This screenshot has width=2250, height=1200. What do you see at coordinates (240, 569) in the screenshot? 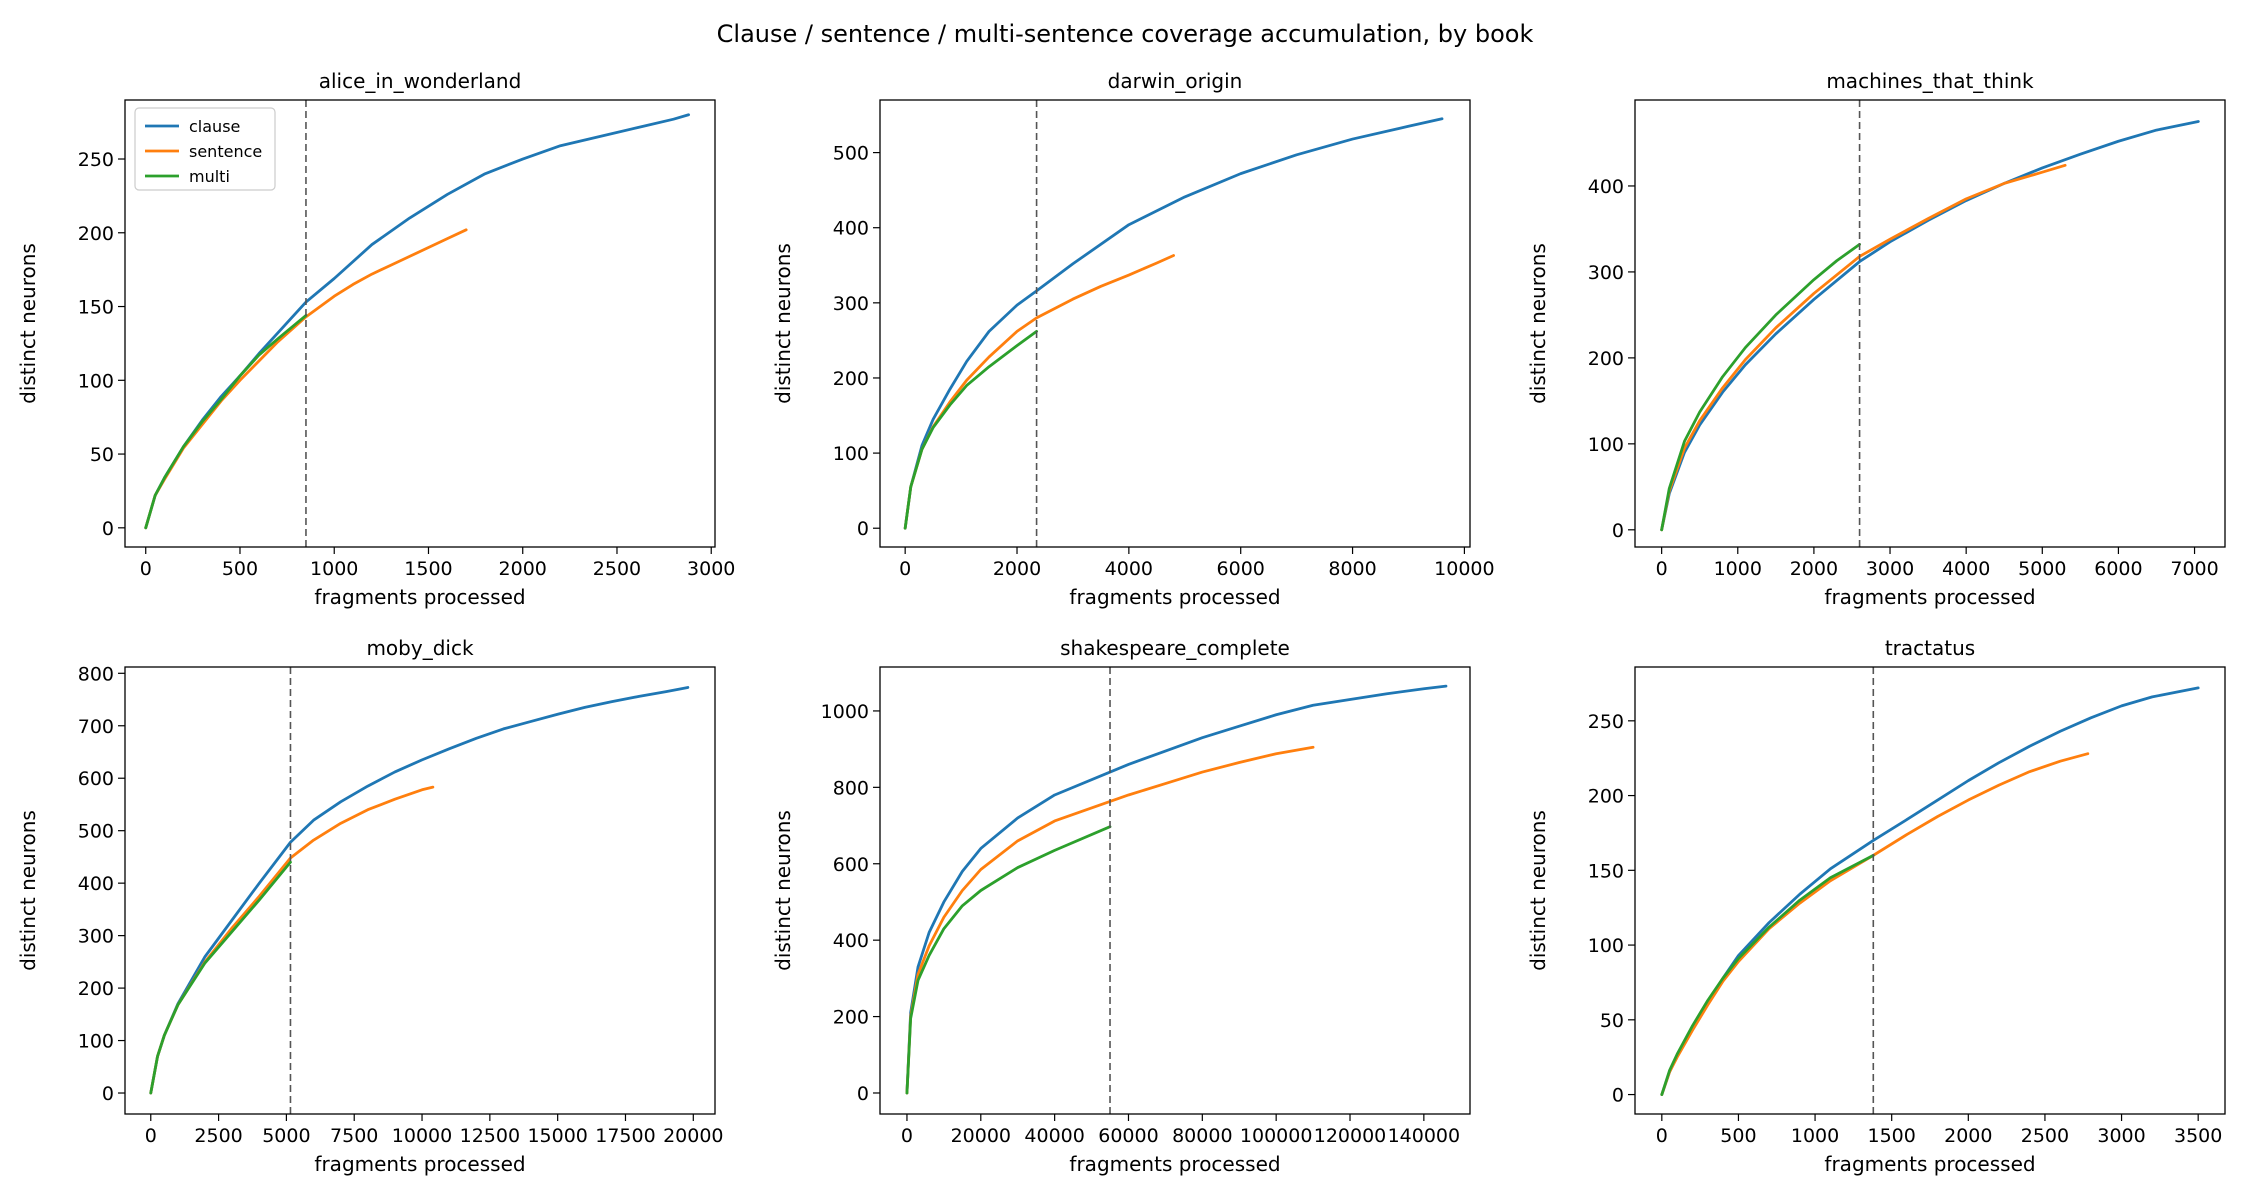
I see `x-tick-label: 500` at bounding box center [240, 569].